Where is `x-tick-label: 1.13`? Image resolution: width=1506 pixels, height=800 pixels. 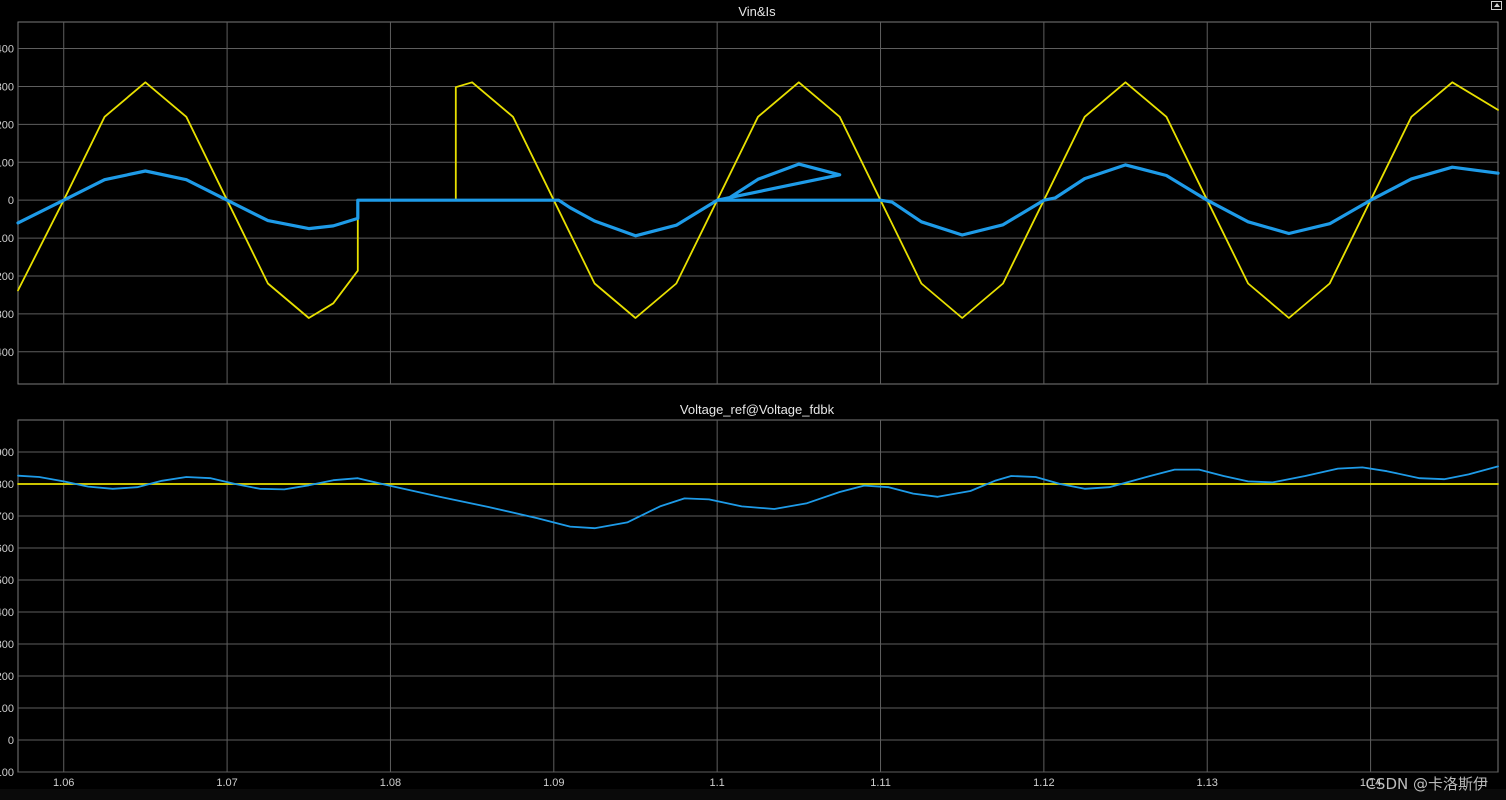 x-tick-label: 1.13 is located at coordinates (1207, 783).